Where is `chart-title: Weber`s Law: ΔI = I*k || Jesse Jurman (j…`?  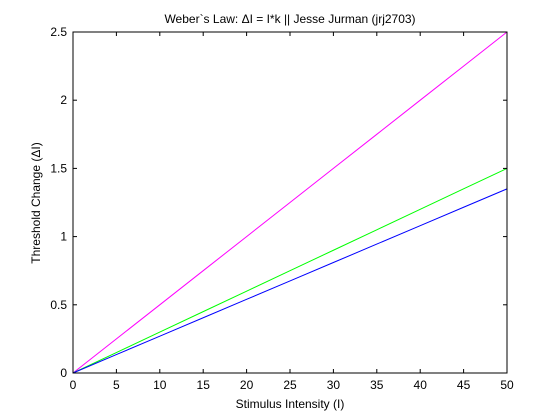
chart-title: Weber`s Law: ΔI = I*k || Jesse Jurman (j… is located at coordinates (289, 19).